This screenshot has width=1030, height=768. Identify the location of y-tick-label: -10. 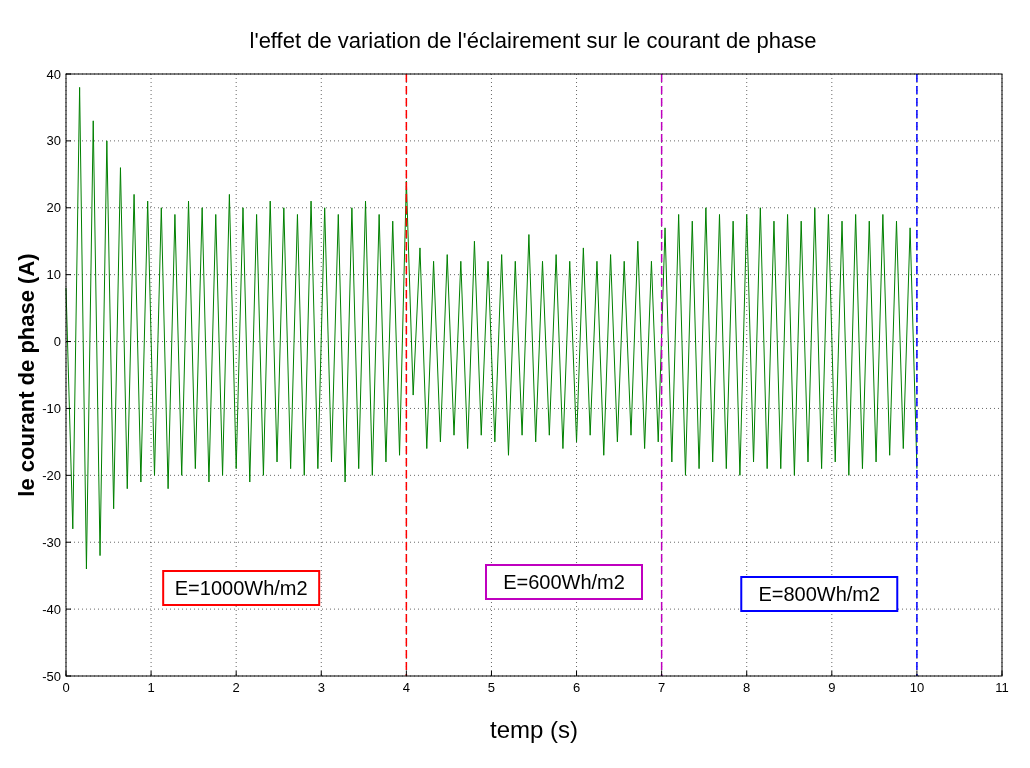
(51, 408).